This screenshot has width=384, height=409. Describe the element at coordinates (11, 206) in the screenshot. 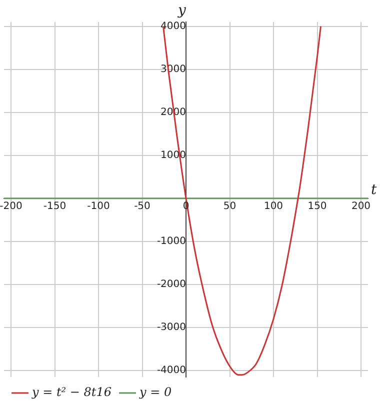

I see `x-tick-label: -200` at that location.